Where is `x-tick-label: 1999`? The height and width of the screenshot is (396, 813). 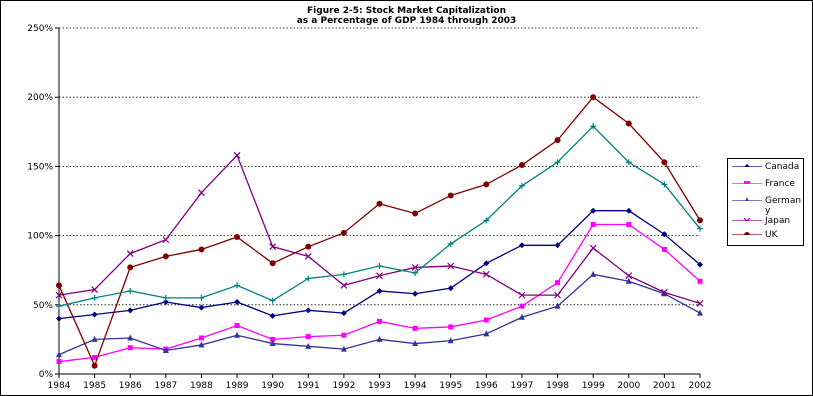
x-tick-label: 1999 is located at coordinates (593, 386).